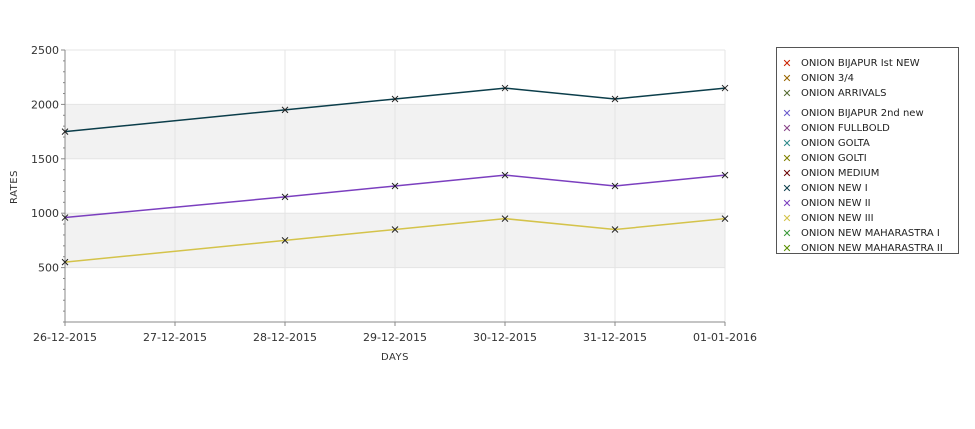 Image resolution: width=975 pixels, height=429 pixels. I want to click on legend-label: ONION NEW III, so click(837, 218).